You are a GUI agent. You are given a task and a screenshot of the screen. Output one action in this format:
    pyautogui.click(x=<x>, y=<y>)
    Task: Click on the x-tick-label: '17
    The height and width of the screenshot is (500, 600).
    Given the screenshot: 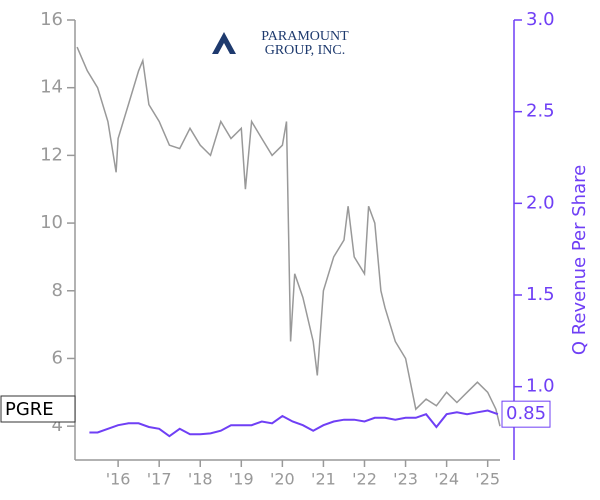 What is the action you would take?
    pyautogui.click(x=159, y=479)
    